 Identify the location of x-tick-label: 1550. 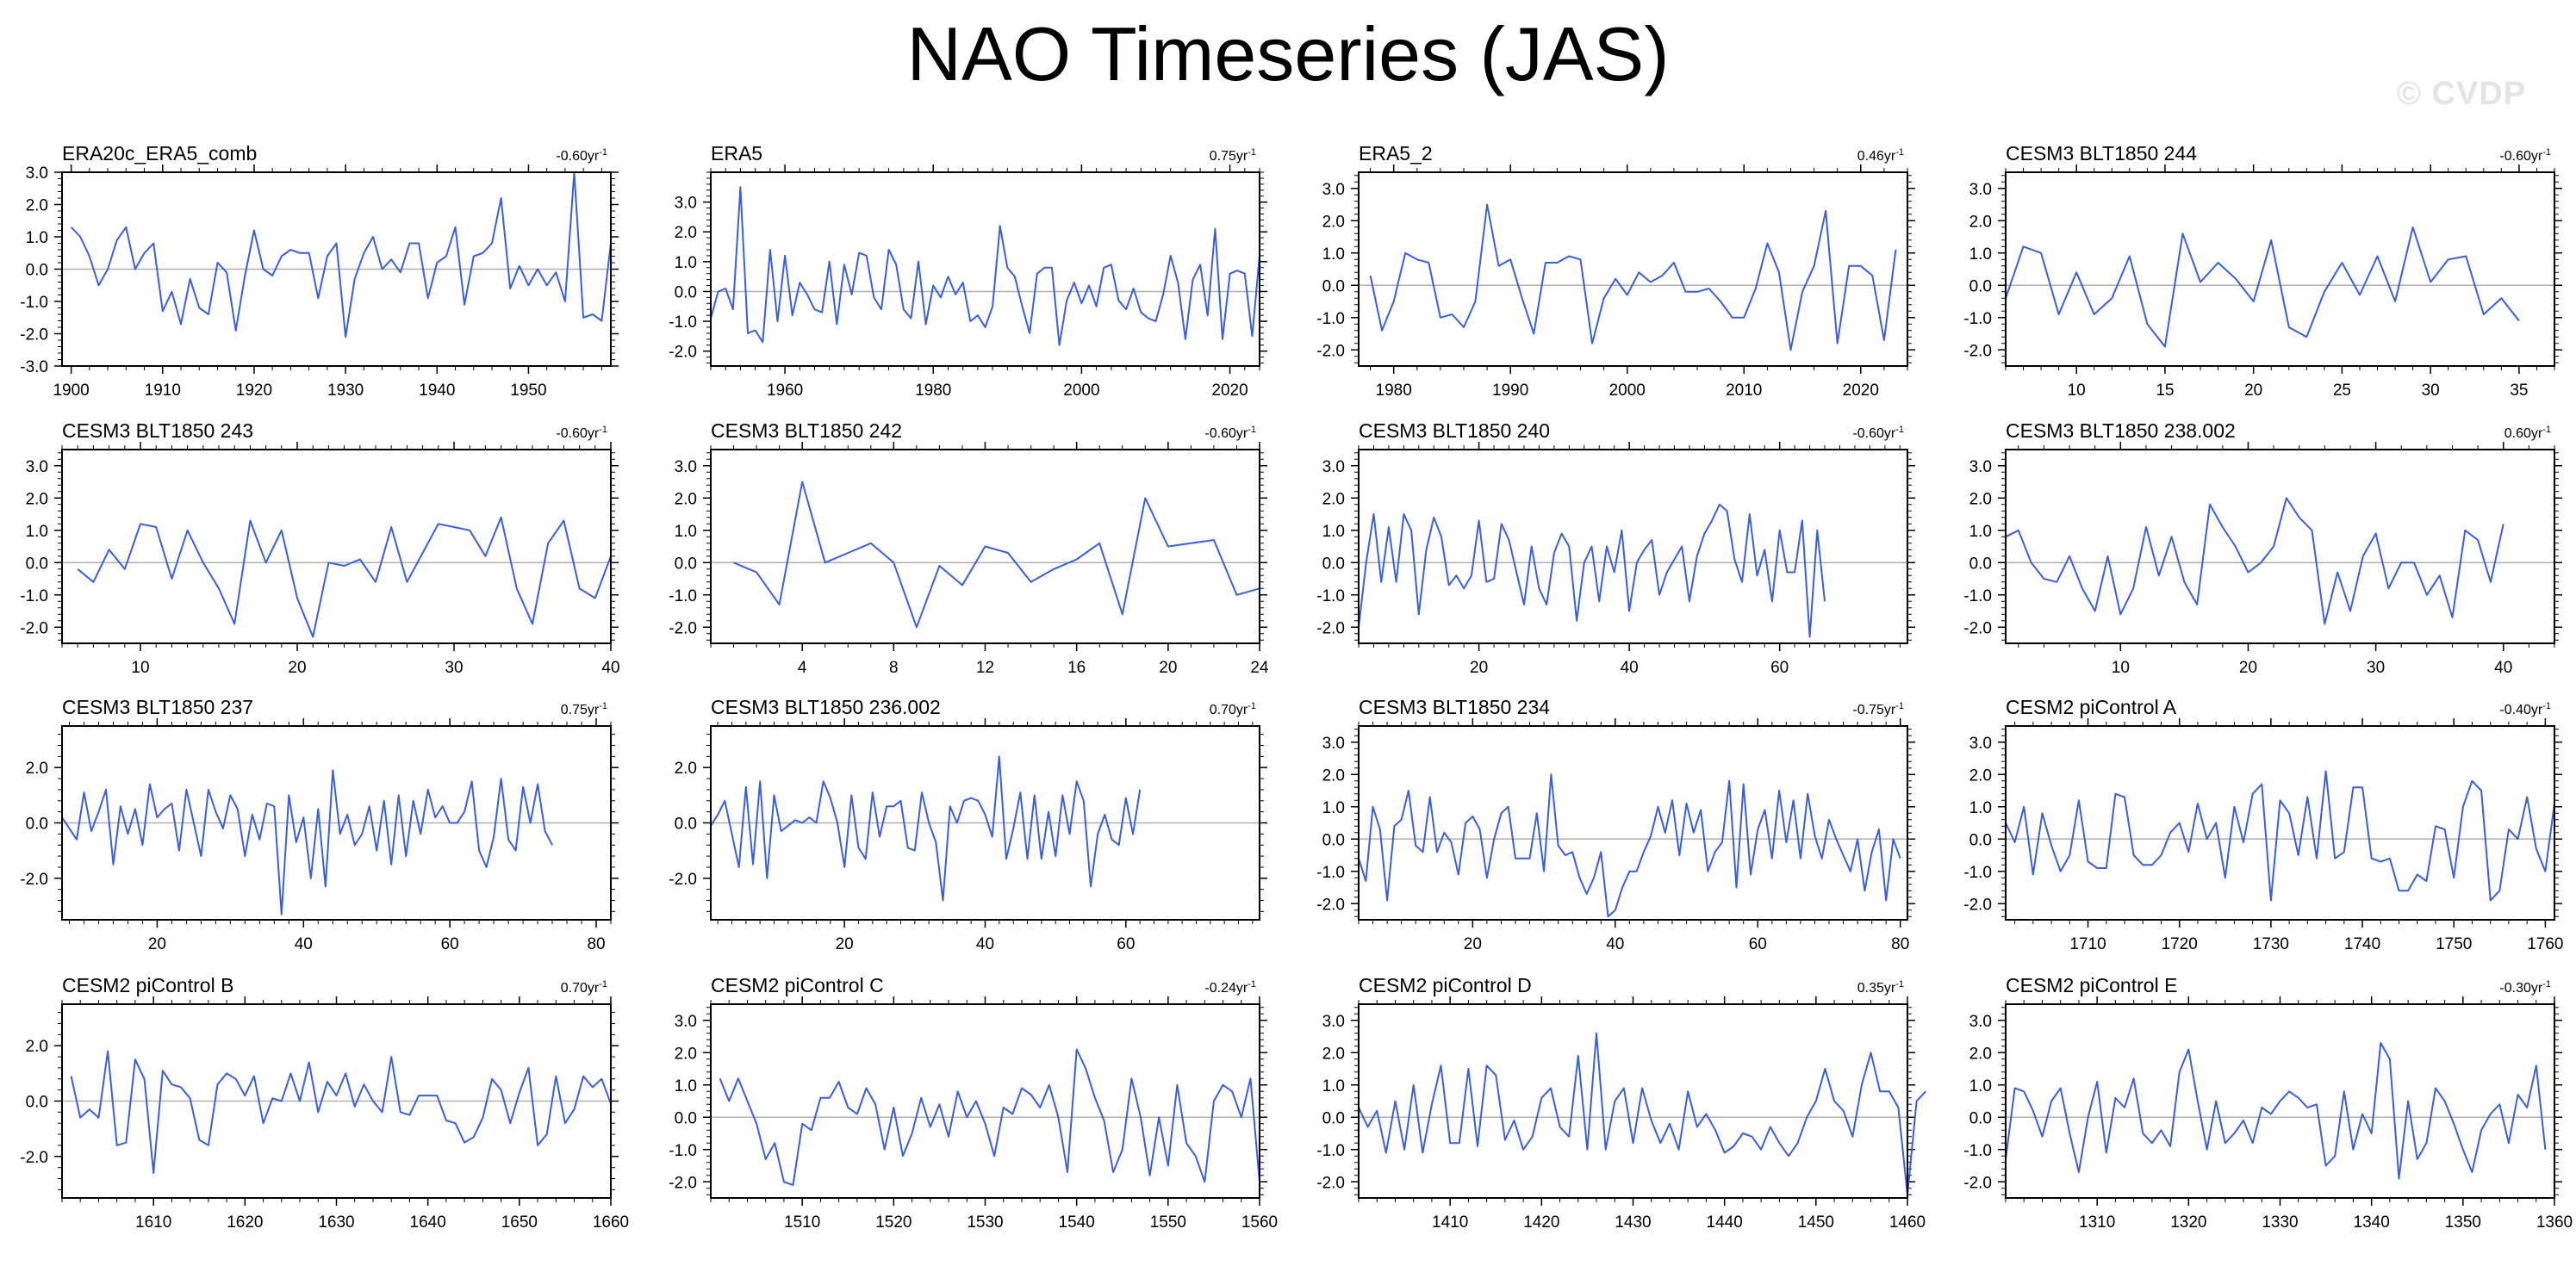
(1168, 1223).